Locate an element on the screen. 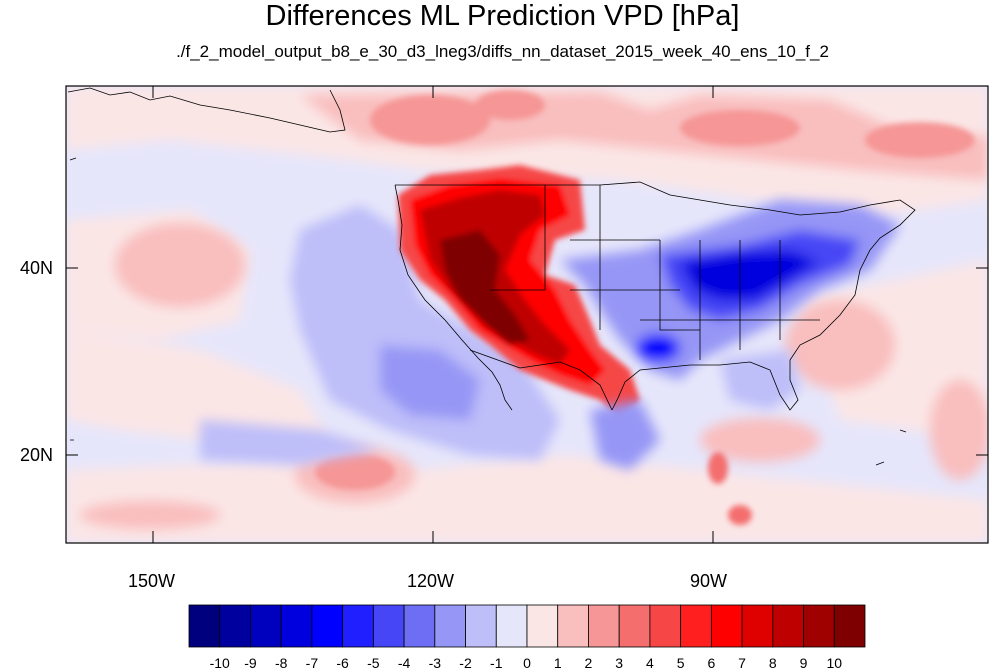  colorbar-tick-label: -9 is located at coordinates (250, 663).